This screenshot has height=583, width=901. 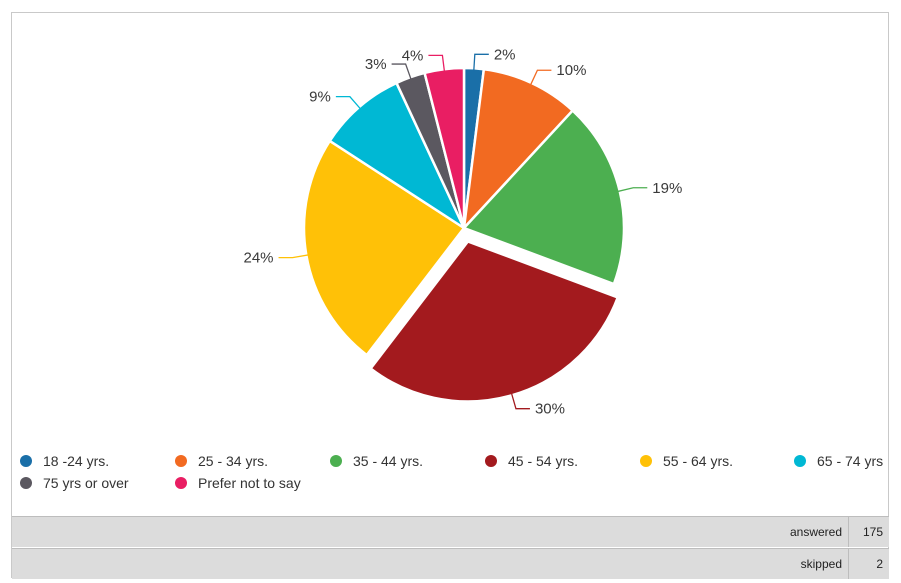 What do you see at coordinates (233, 461) in the screenshot?
I see `legend-label: 25 - 34 yrs.` at bounding box center [233, 461].